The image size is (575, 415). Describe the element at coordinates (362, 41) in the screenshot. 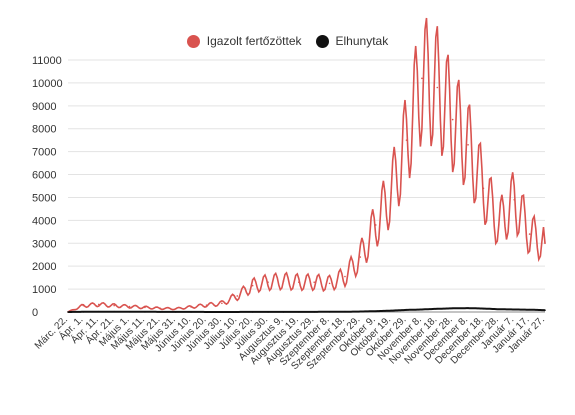

I see `legend-label-deaths: Elhunytak` at that location.